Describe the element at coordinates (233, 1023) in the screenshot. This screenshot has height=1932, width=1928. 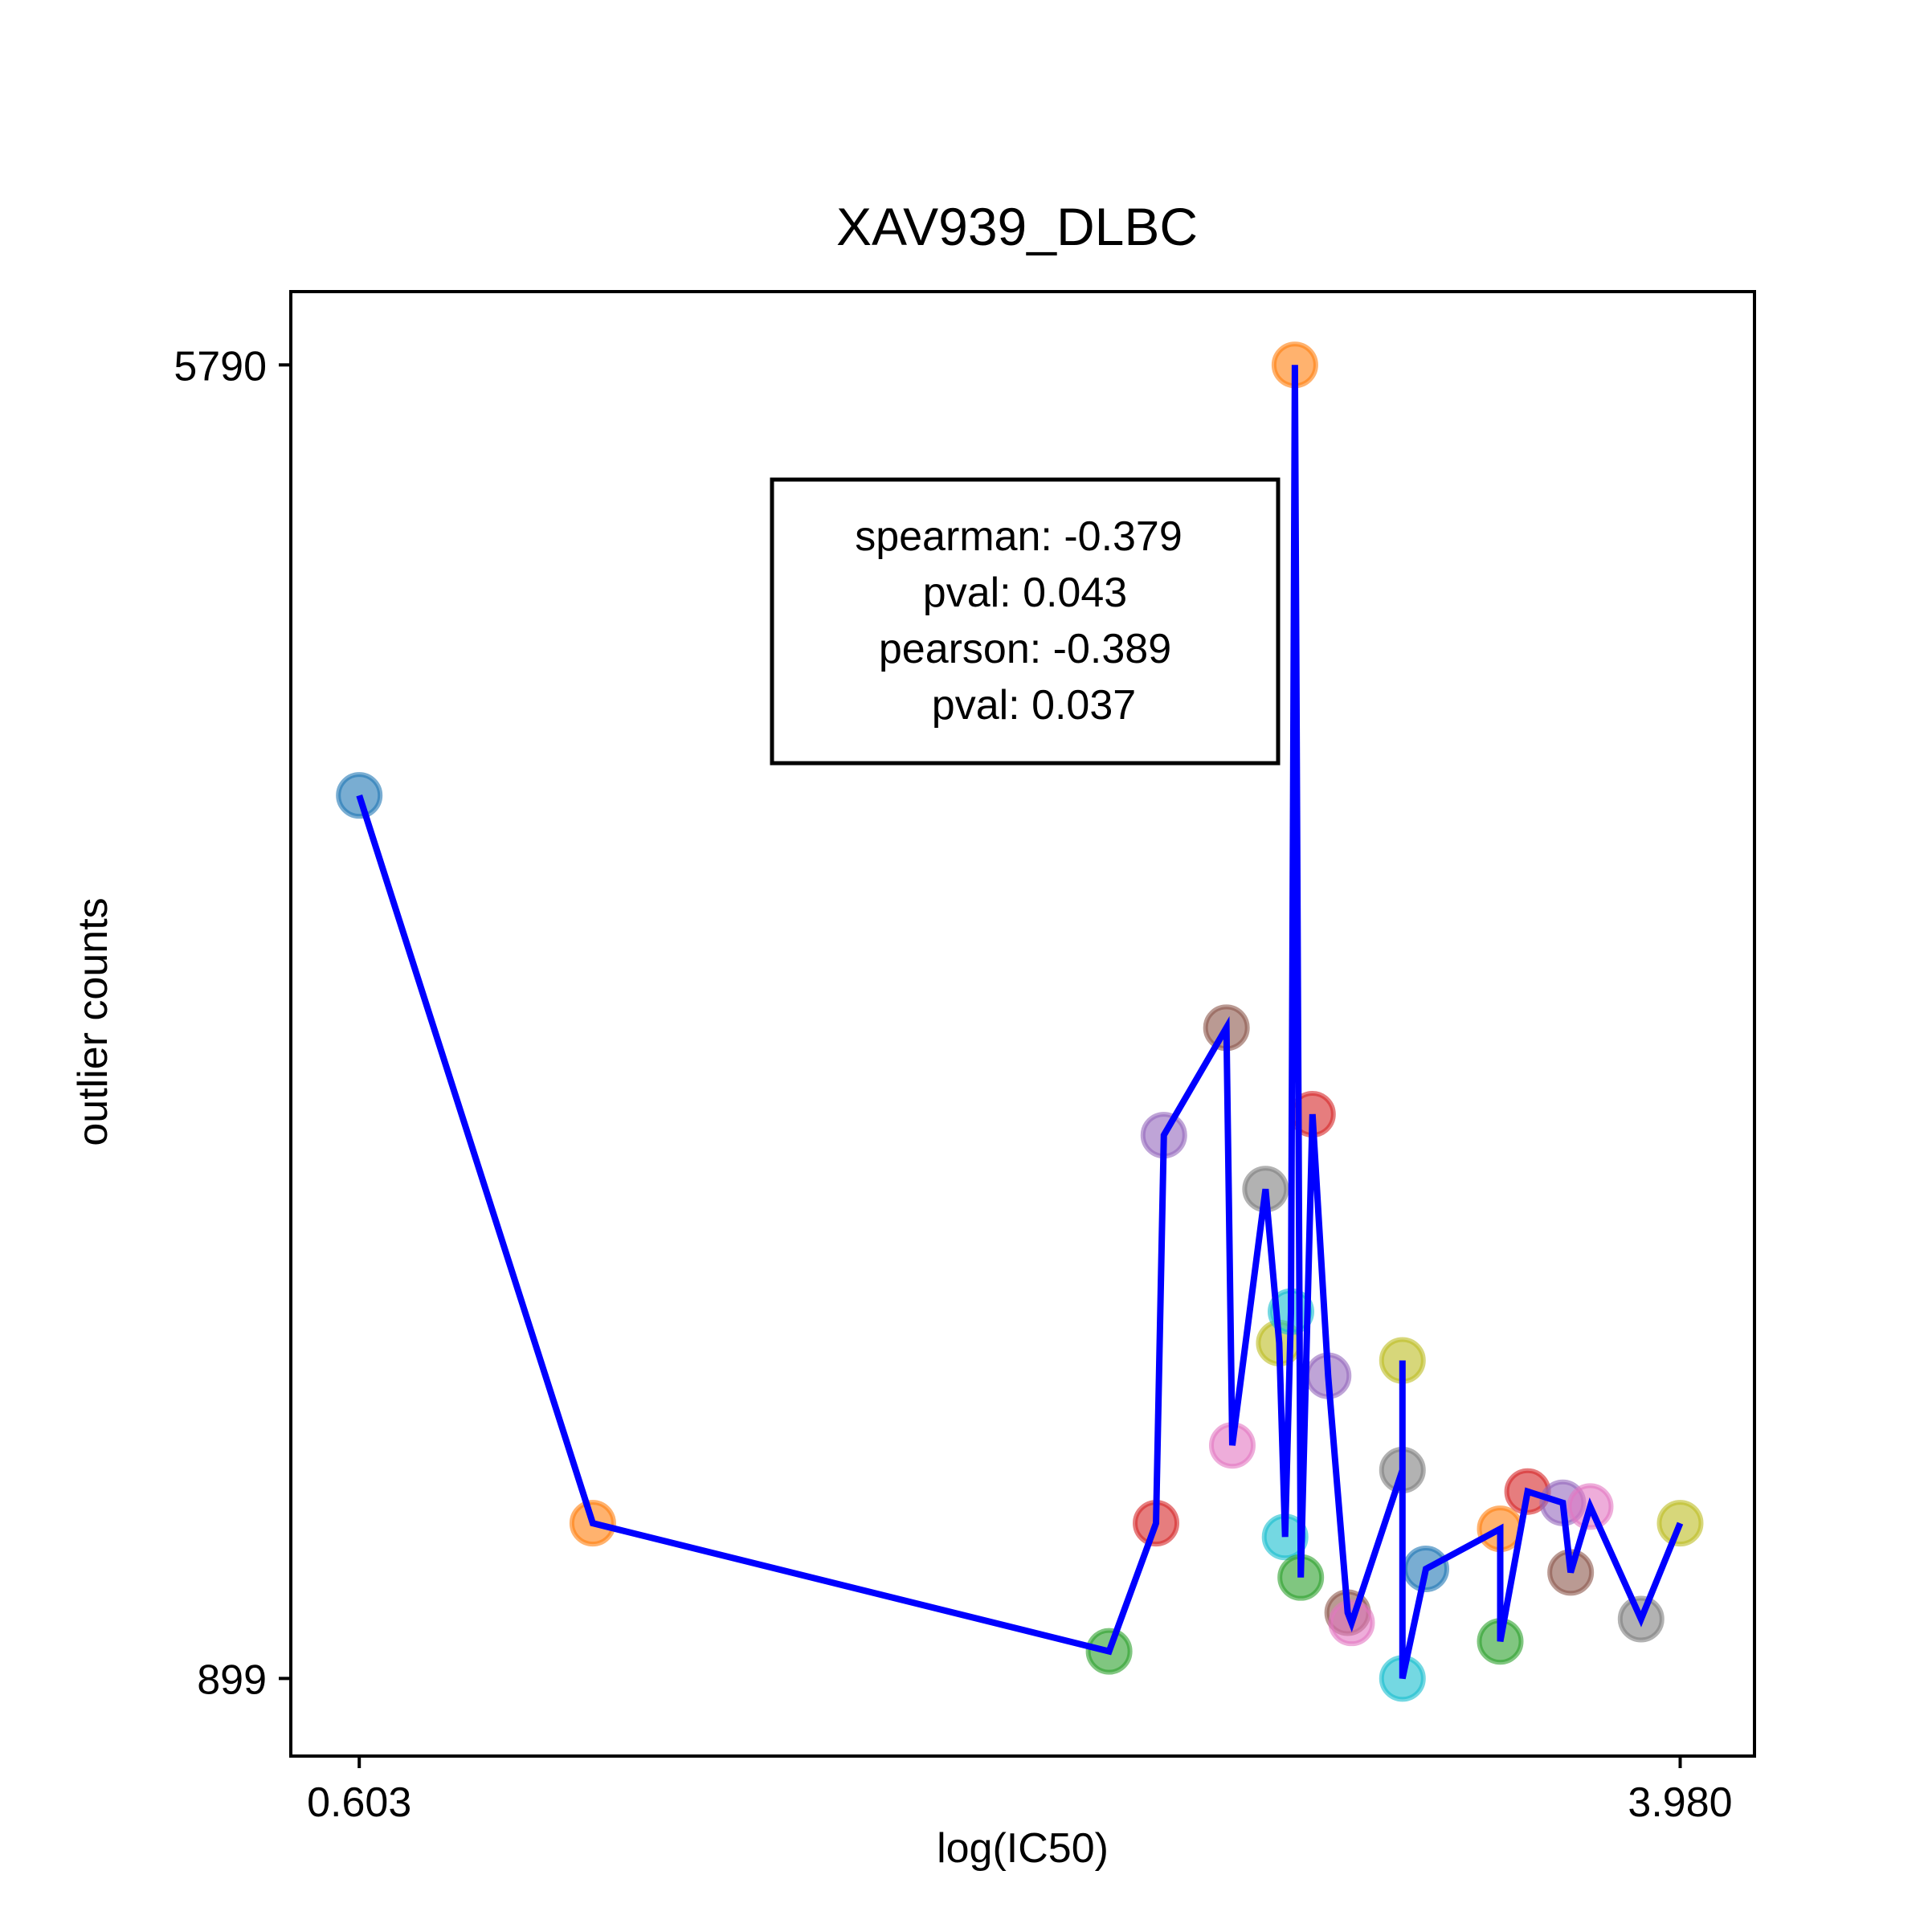
I see `y-axis-ticks: 899 5790` at that location.